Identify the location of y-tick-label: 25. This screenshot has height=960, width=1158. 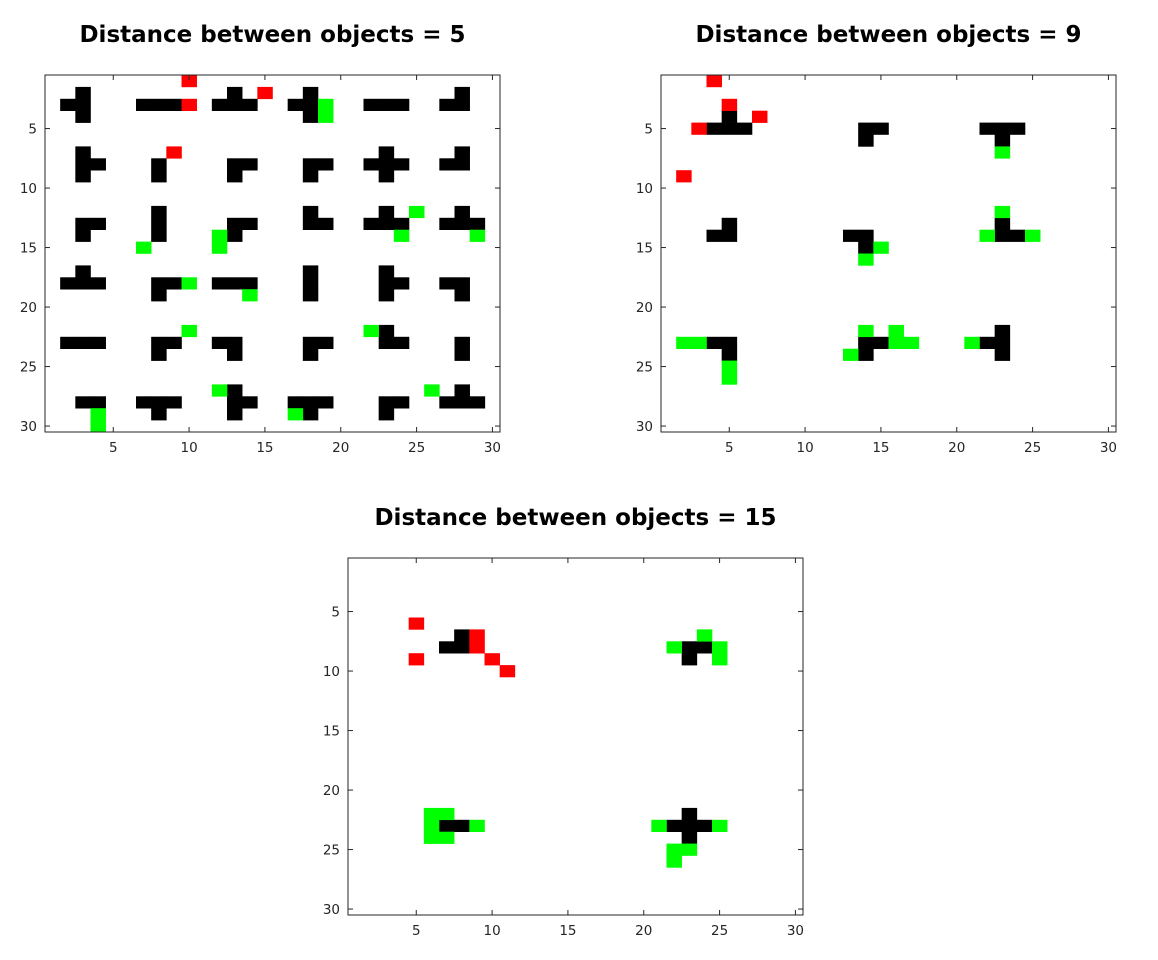
(28, 368).